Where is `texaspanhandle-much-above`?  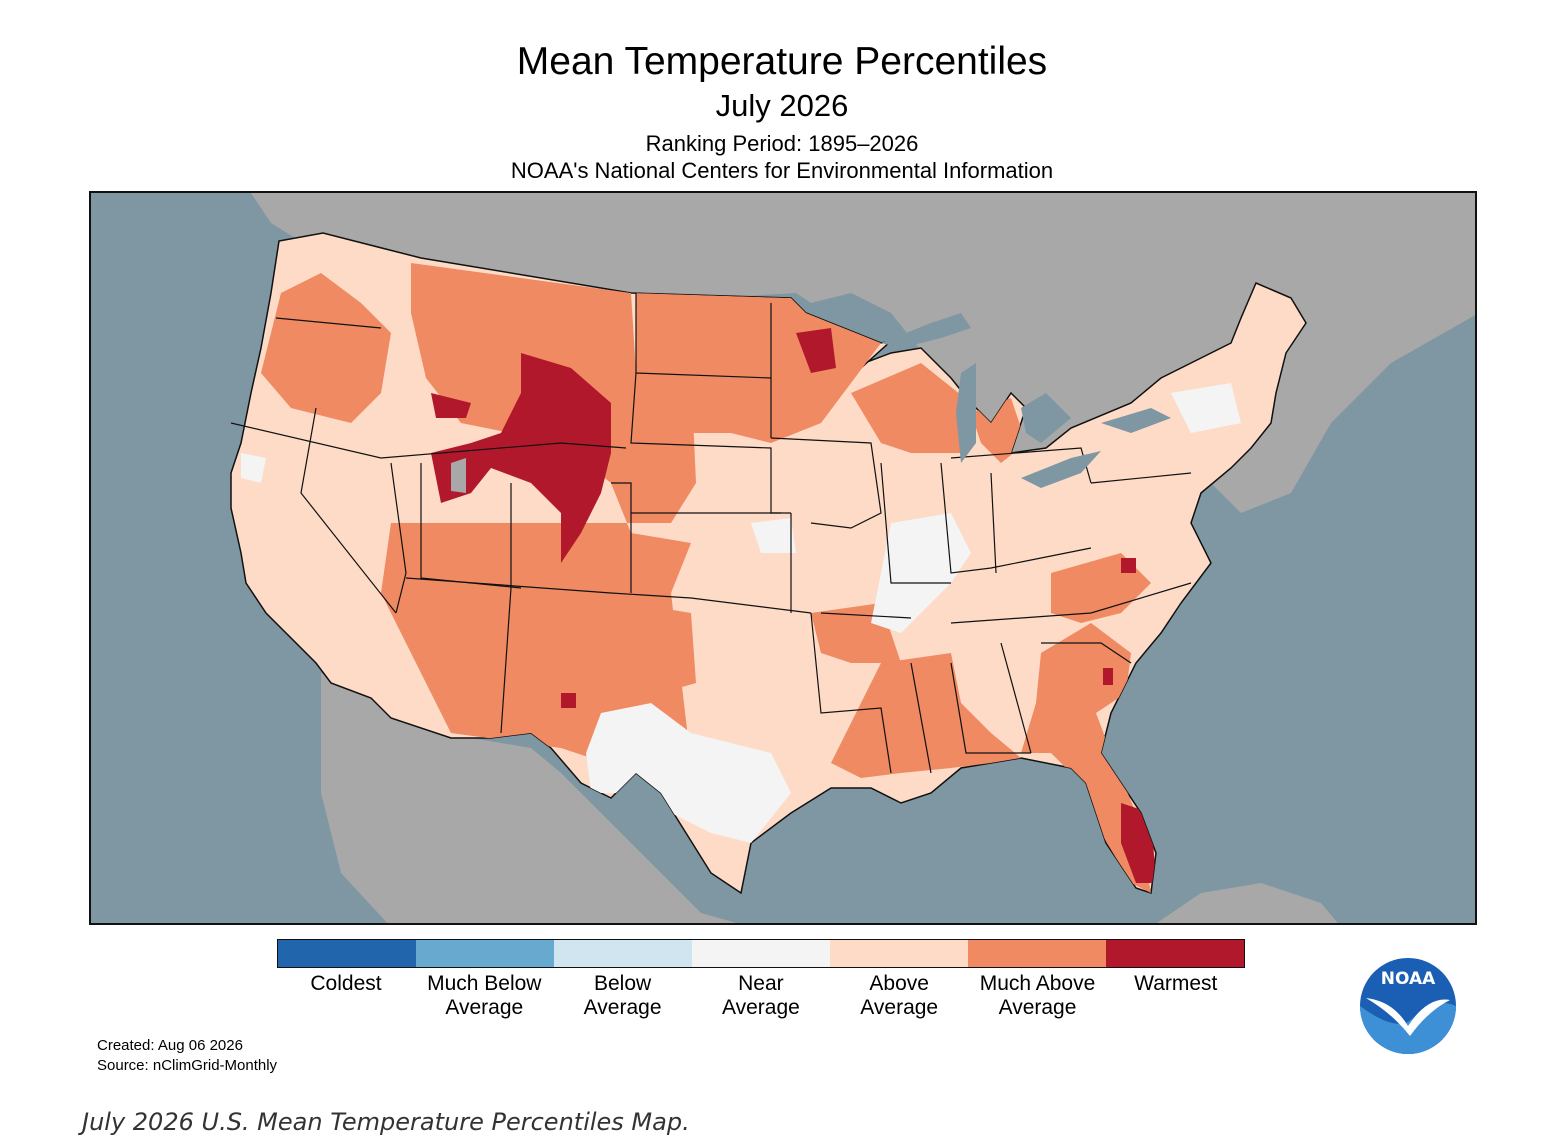
texaspanhandle-much-above is located at coordinates (663, 648).